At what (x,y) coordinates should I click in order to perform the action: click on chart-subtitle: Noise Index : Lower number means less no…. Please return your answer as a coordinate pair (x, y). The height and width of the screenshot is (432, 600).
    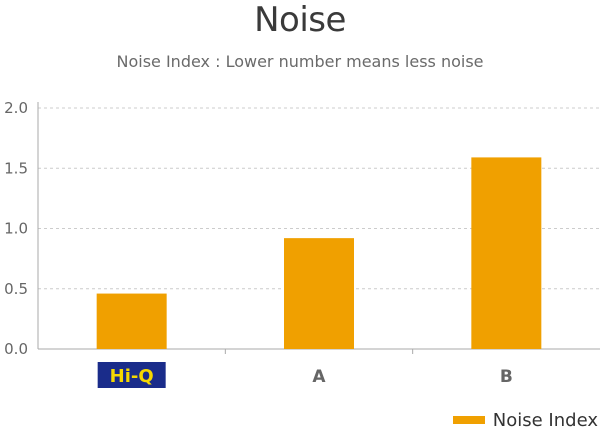
    Looking at the image, I should click on (300, 61).